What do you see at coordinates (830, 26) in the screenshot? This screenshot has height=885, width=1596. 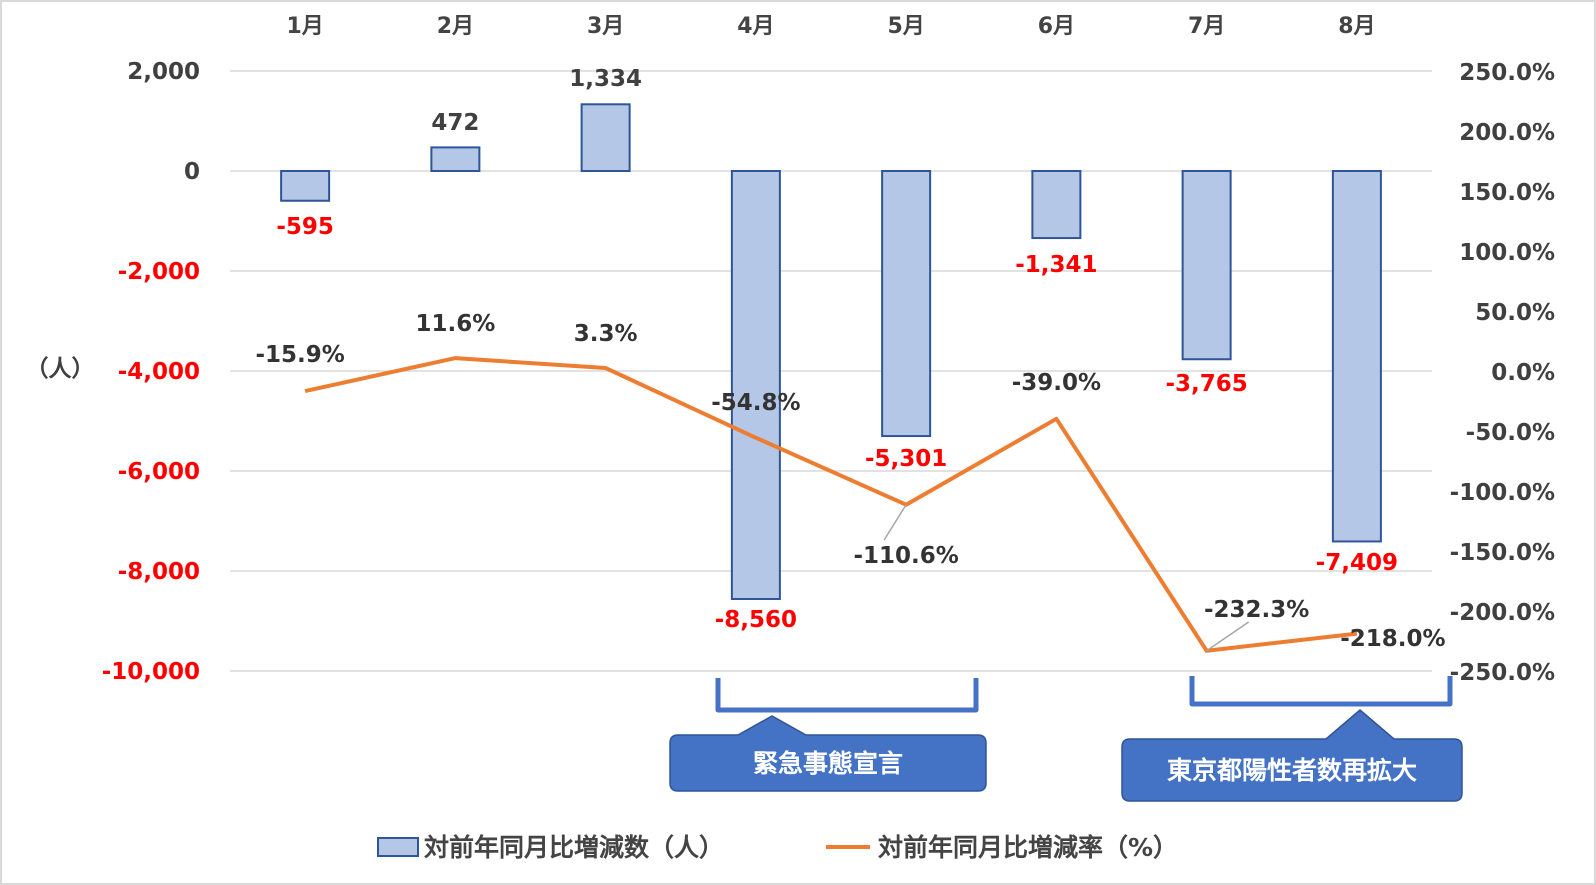 I see `category-labels: 1月 2月 3月 4月 5月 6月 7月 8月` at bounding box center [830, 26].